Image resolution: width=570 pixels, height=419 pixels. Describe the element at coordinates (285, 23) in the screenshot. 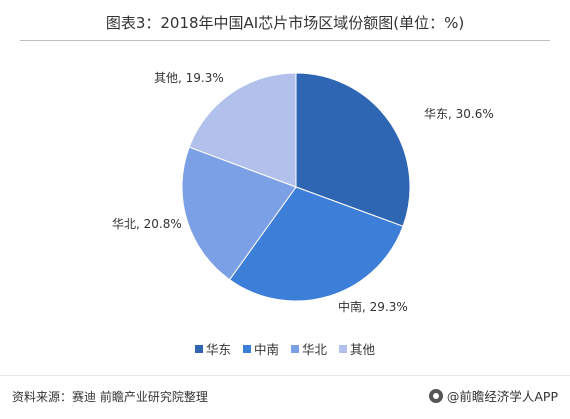

I see `chart-title: 图表3：2018年中国AI芯片市场区域份额图(单位：%)` at that location.